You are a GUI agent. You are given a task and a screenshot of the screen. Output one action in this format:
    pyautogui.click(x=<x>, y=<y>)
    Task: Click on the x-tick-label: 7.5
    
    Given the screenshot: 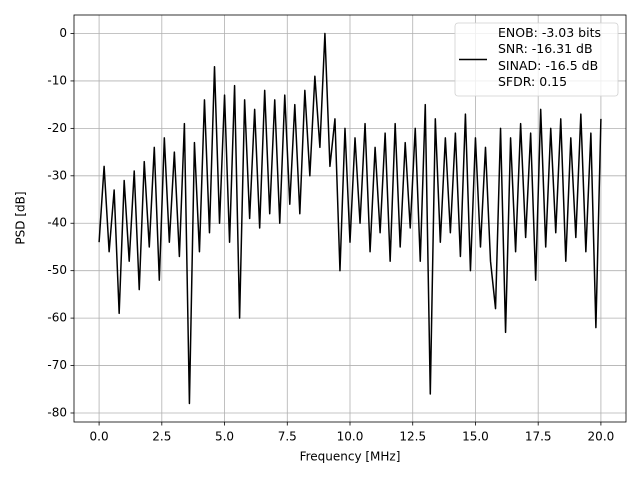 What is the action you would take?
    pyautogui.click(x=287, y=437)
    